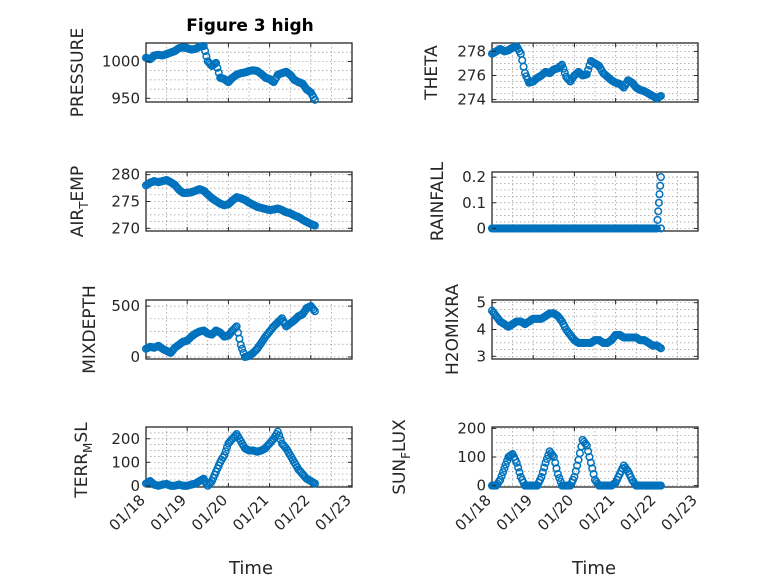 The height and width of the screenshot is (583, 778). What do you see at coordinates (679, 512) in the screenshot?
I see `xtick-label: 01/23` at bounding box center [679, 512].